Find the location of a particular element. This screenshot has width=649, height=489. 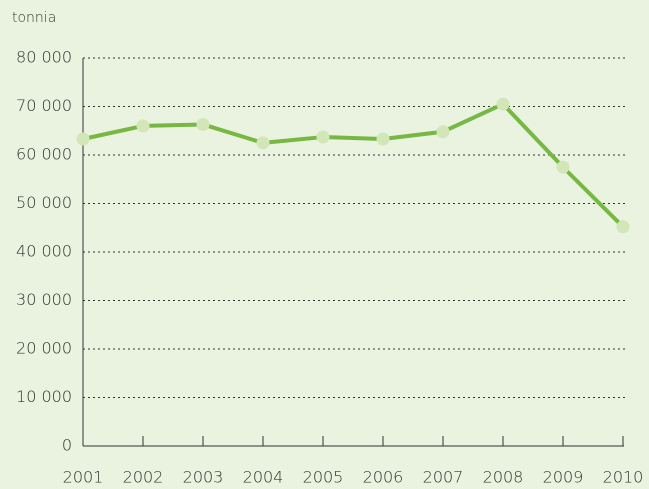

x-tick-label: 2010 is located at coordinates (623, 477).